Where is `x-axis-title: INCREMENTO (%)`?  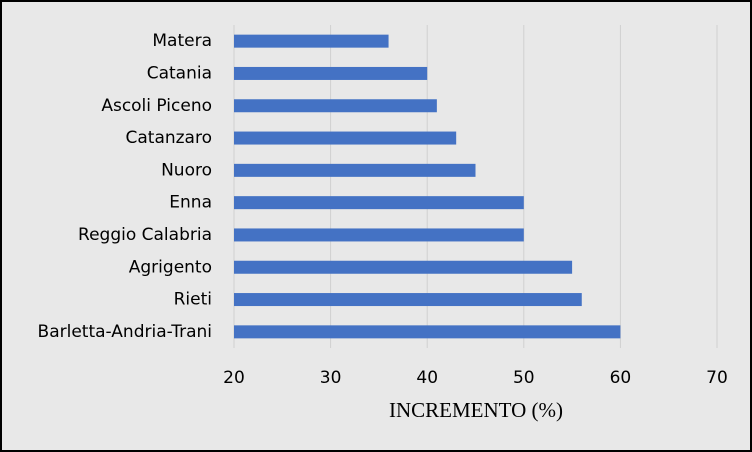
x-axis-title: INCREMENTO (%) is located at coordinates (476, 410).